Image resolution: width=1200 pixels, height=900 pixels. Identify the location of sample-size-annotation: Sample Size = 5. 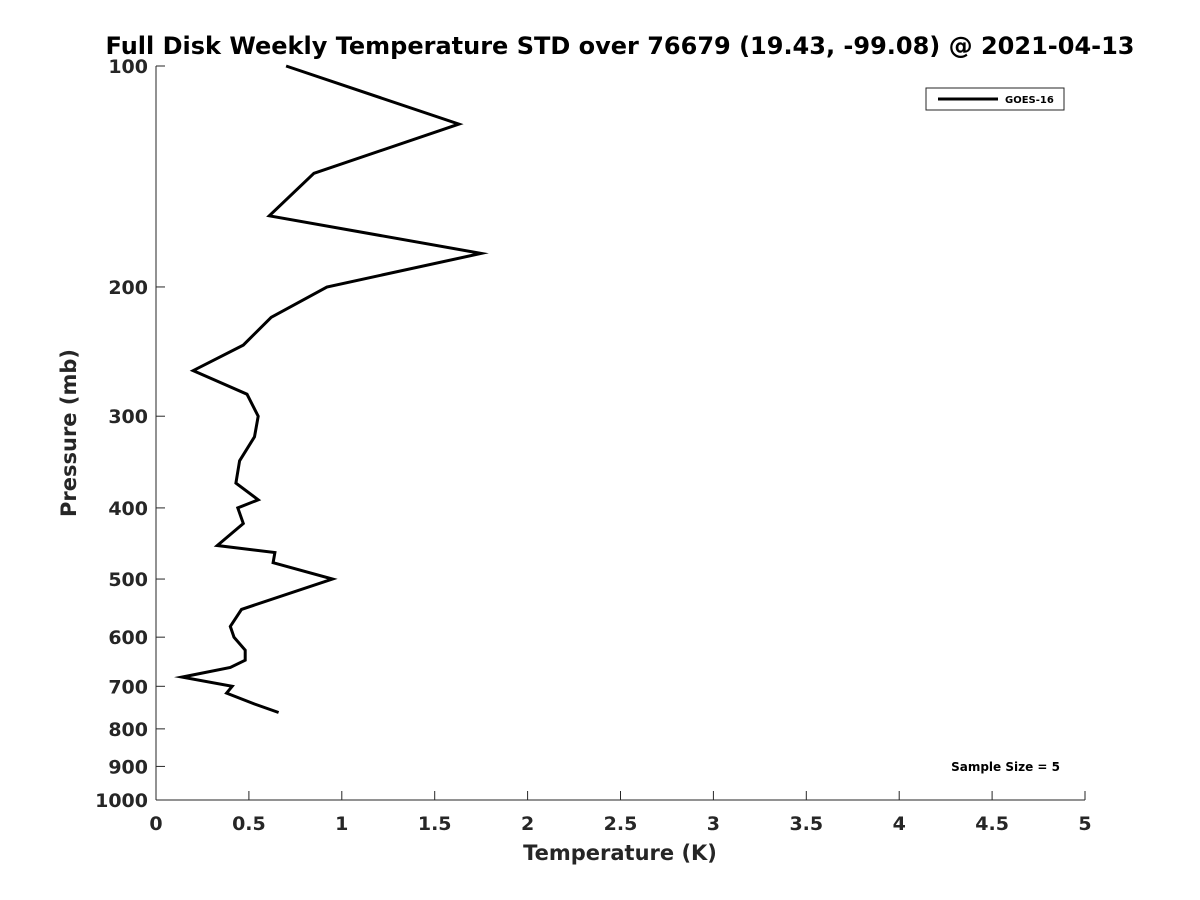
(1005, 767).